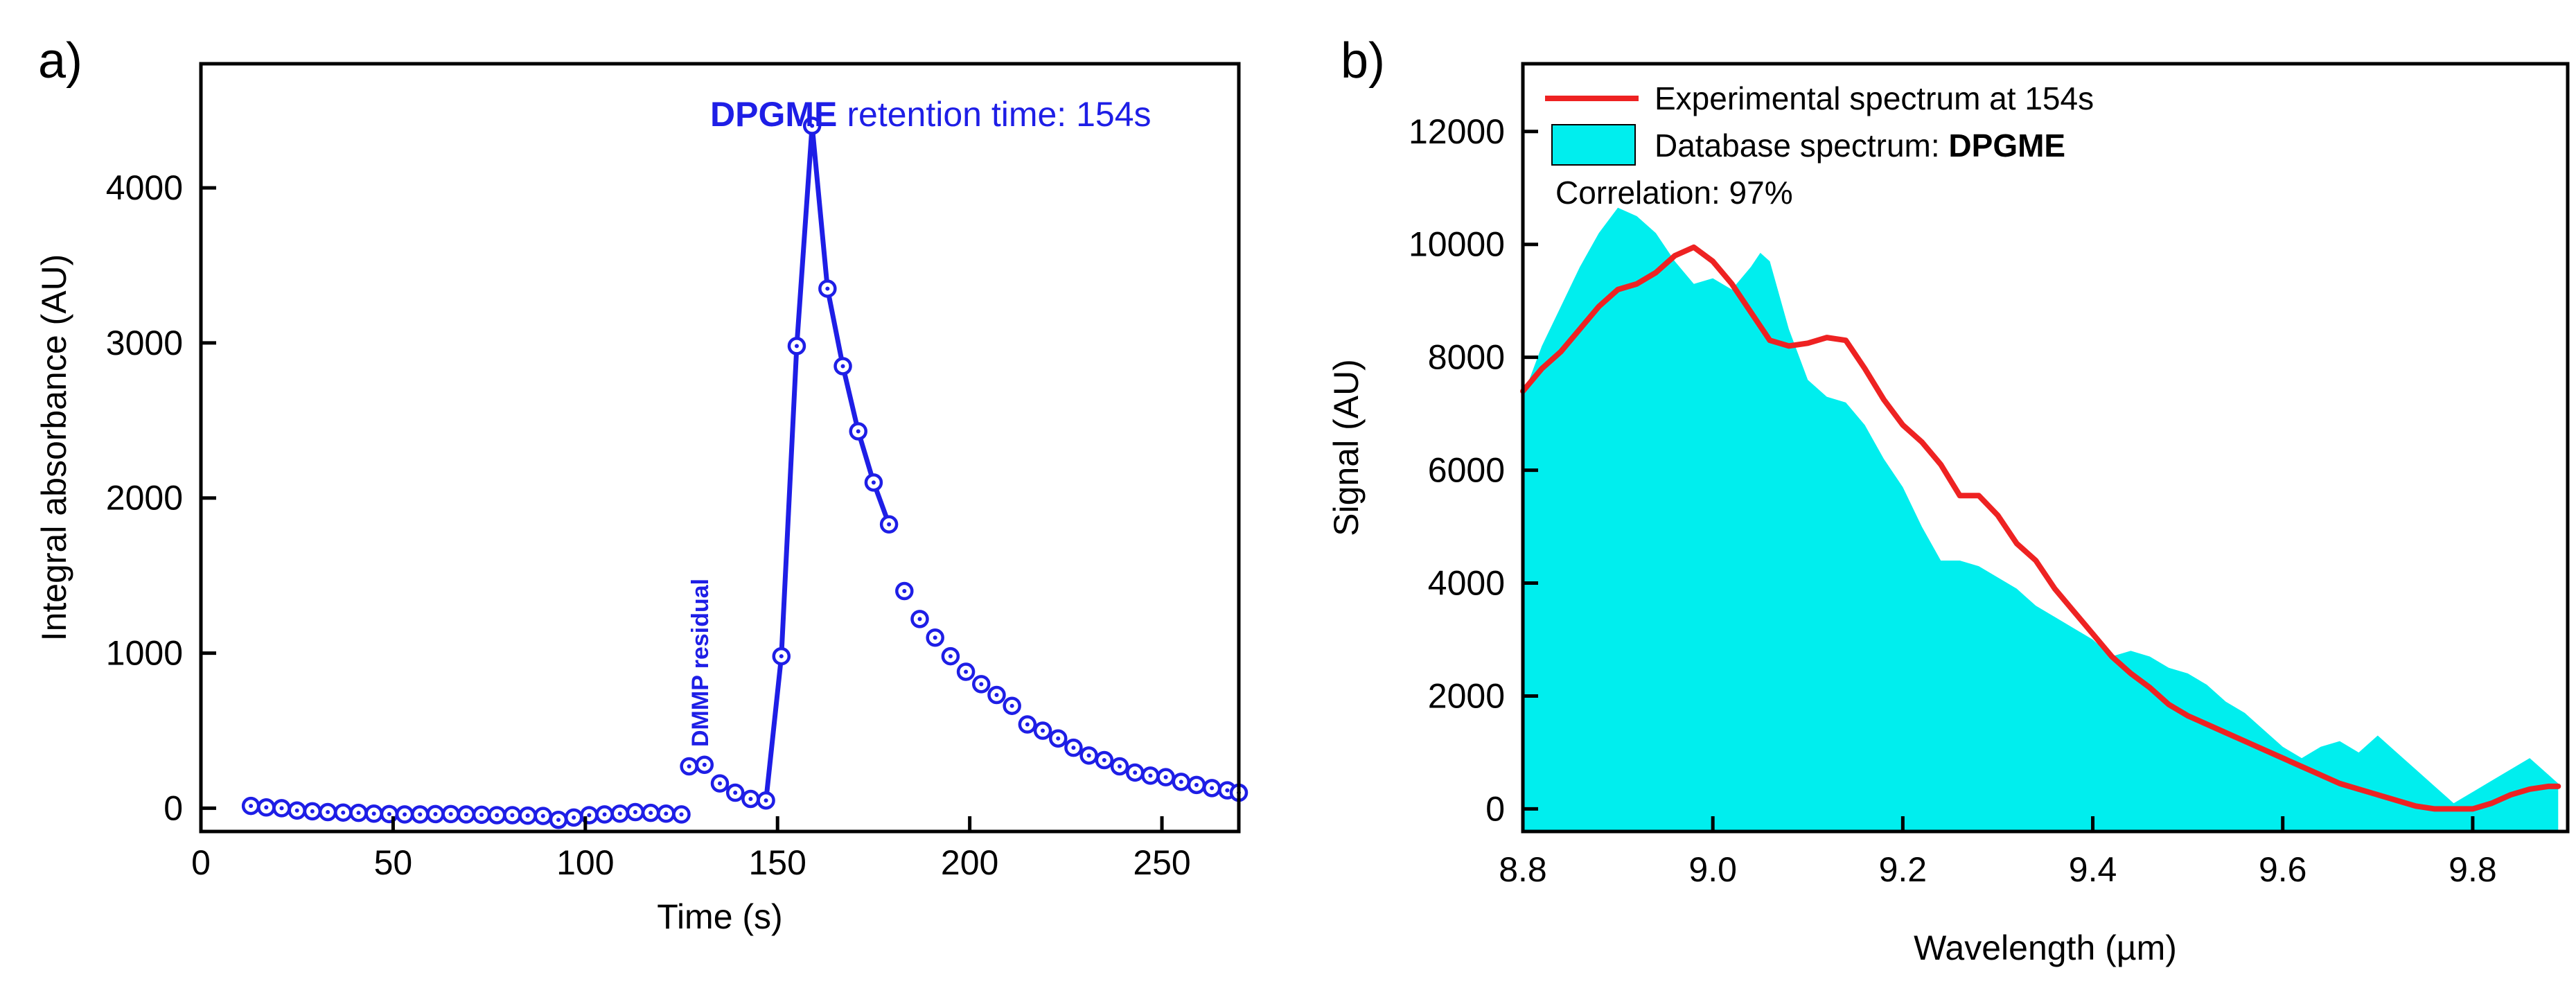  Describe the element at coordinates (54, 448) in the screenshot. I see `panel-a-y-axis-title: Integral absorbance (AU)` at that location.